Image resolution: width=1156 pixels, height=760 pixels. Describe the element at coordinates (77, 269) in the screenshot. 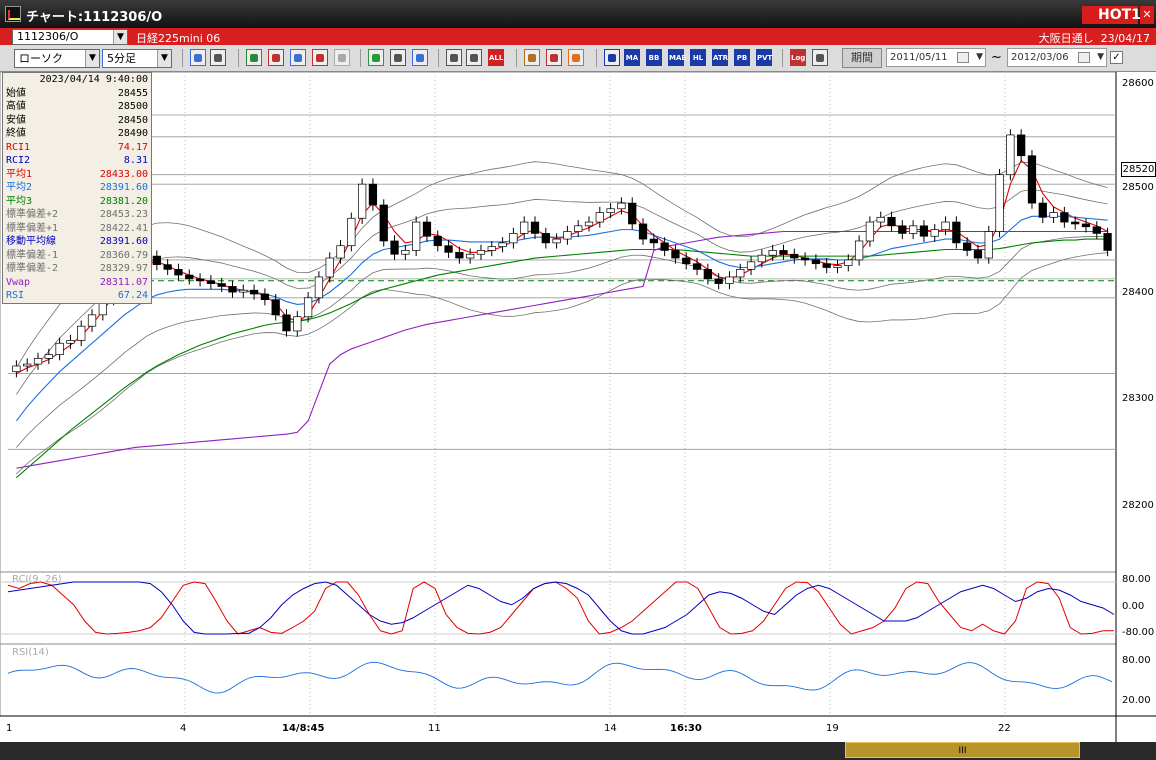

I see `data-window-row: 標準偏差-2 28329.97` at that location.